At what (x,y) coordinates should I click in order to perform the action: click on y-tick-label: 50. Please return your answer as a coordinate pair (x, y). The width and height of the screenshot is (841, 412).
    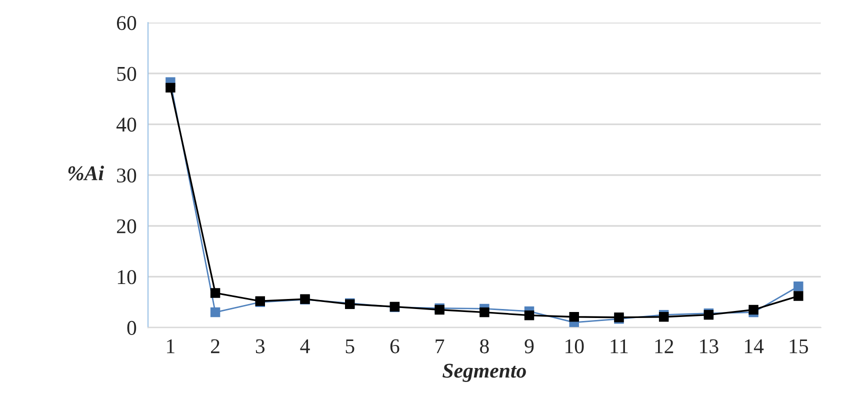
    Looking at the image, I should click on (126, 73).